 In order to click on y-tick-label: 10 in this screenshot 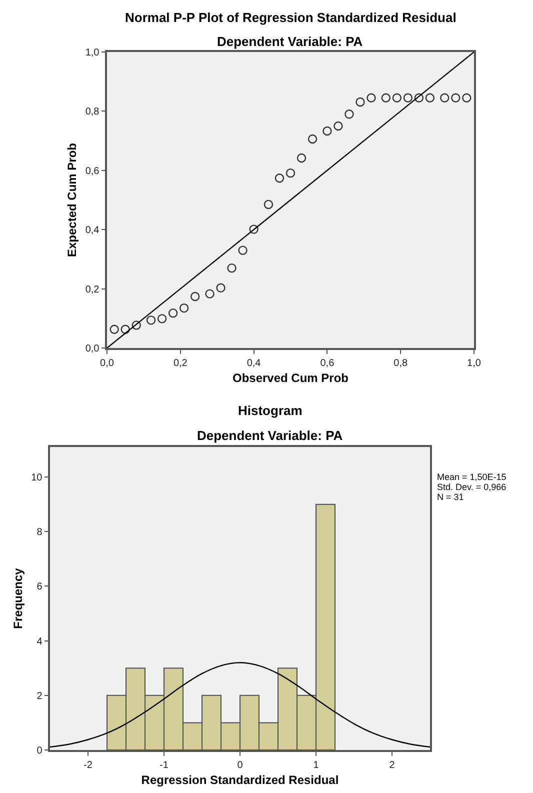, I will do `click(37, 478)`.